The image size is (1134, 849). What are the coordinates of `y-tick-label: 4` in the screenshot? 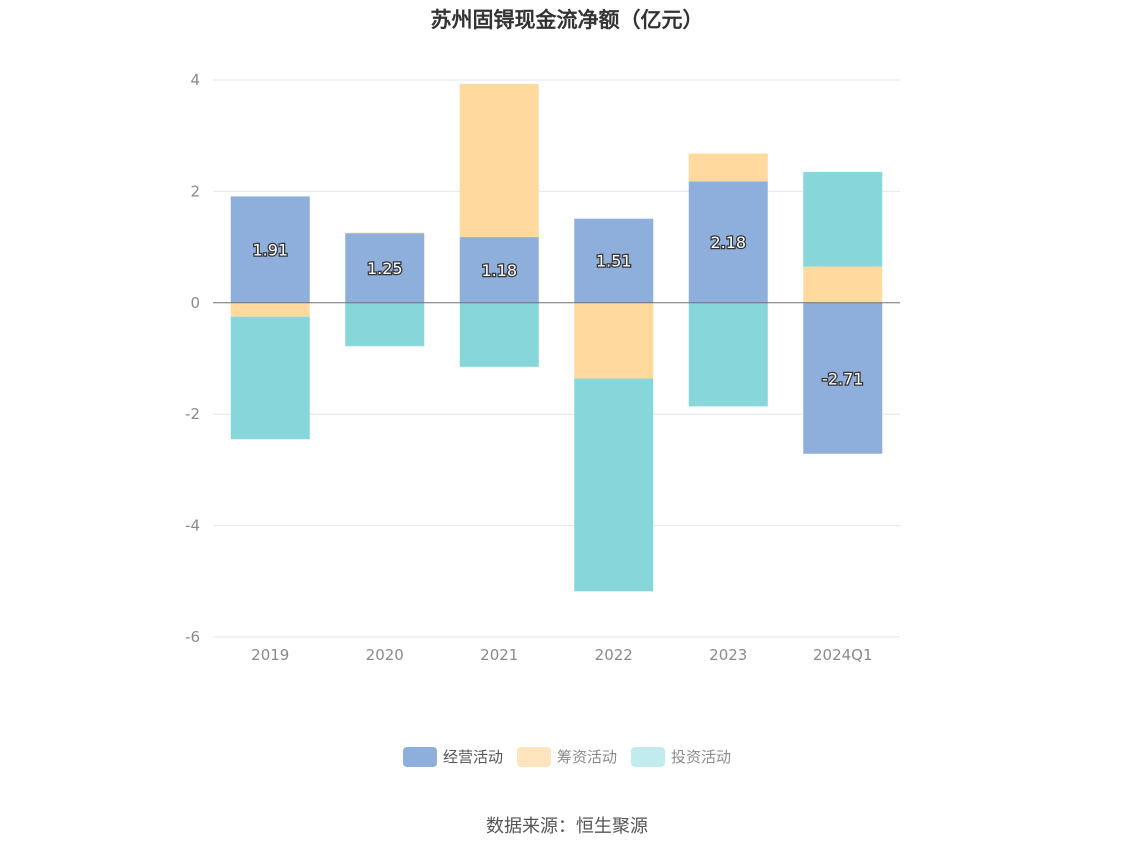 It's located at (195, 80).